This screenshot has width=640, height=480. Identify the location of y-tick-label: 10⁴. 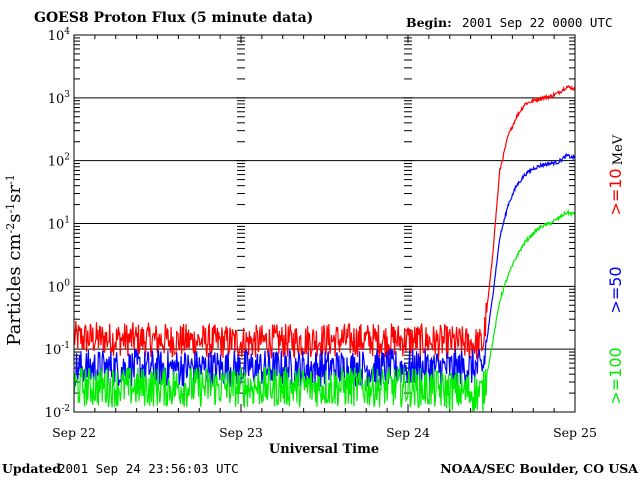
(59, 35).